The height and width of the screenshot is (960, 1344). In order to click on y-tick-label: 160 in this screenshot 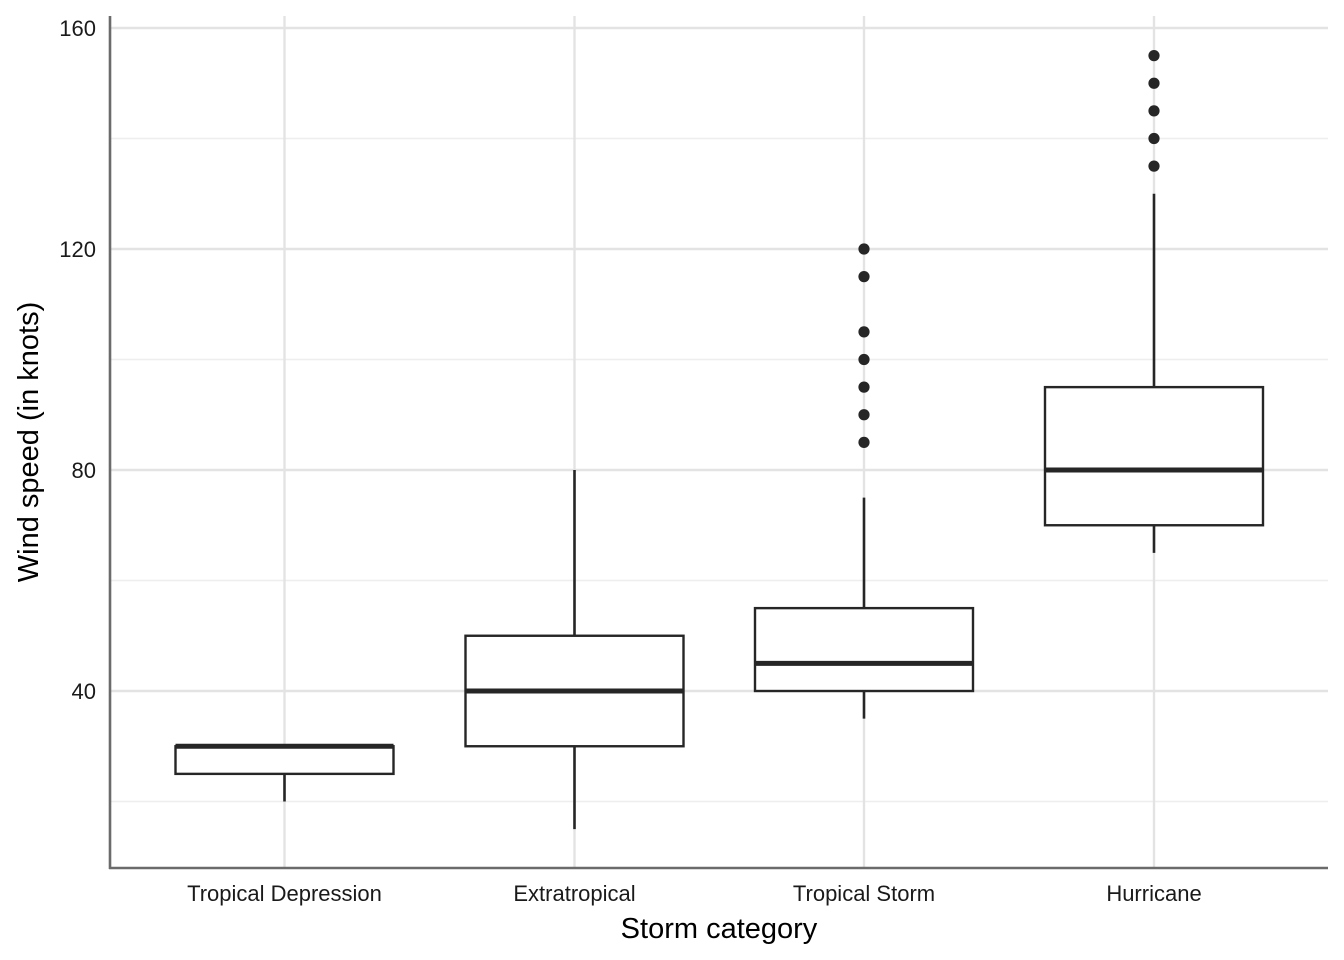, I will do `click(77, 28)`.